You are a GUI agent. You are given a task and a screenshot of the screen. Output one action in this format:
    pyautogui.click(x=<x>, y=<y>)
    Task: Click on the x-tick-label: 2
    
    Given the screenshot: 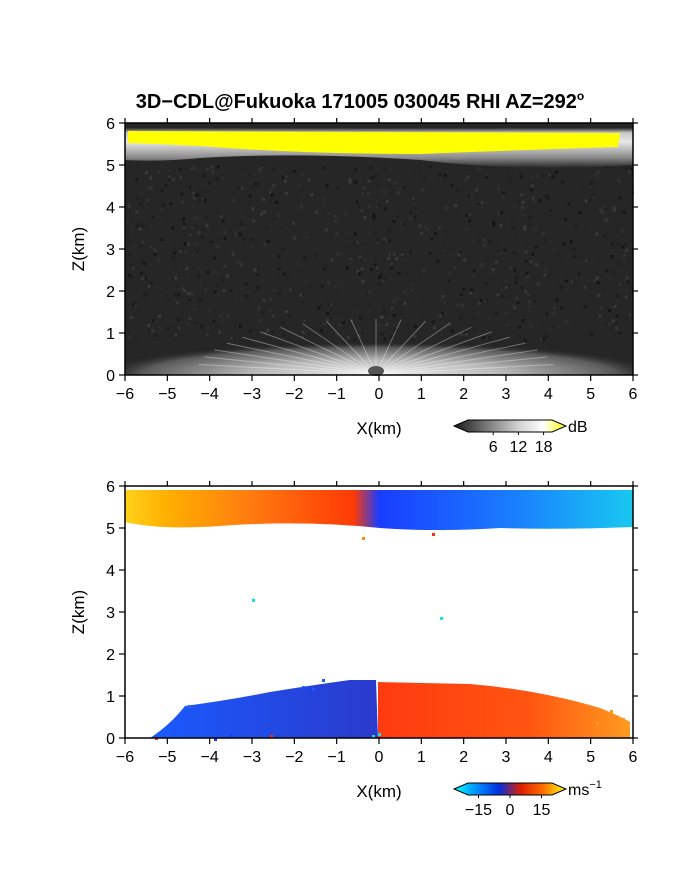 What is the action you would take?
    pyautogui.click(x=463, y=394)
    